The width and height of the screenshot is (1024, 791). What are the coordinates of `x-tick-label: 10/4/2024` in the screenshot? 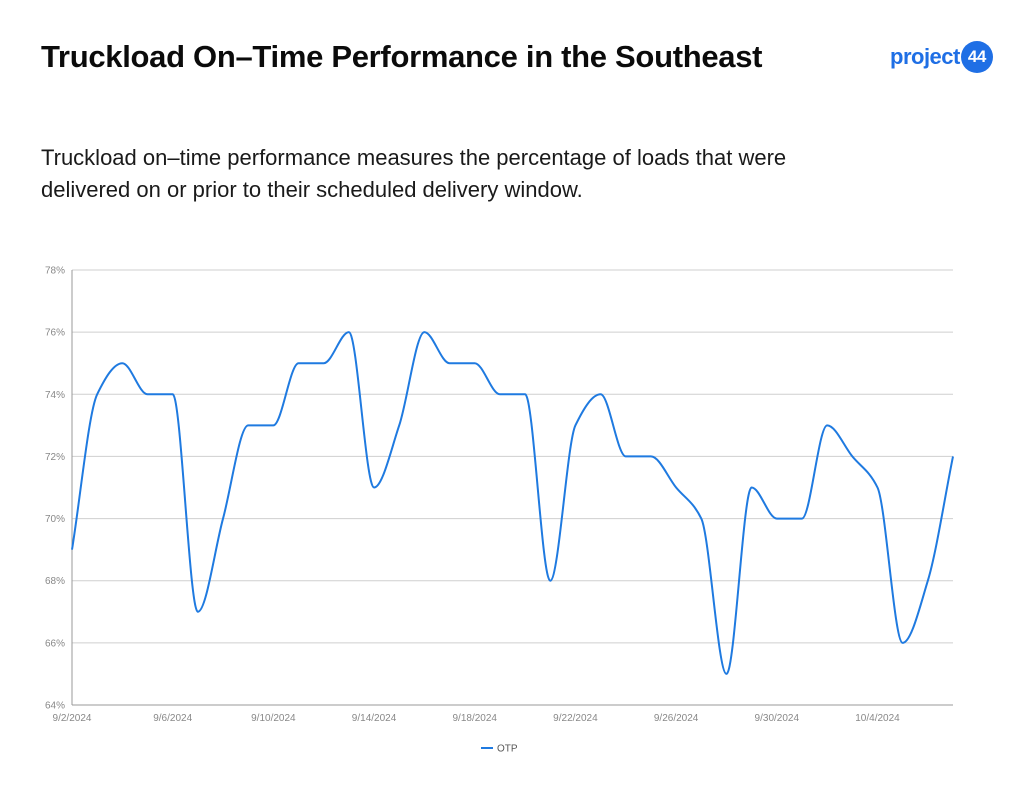 It's located at (877, 718).